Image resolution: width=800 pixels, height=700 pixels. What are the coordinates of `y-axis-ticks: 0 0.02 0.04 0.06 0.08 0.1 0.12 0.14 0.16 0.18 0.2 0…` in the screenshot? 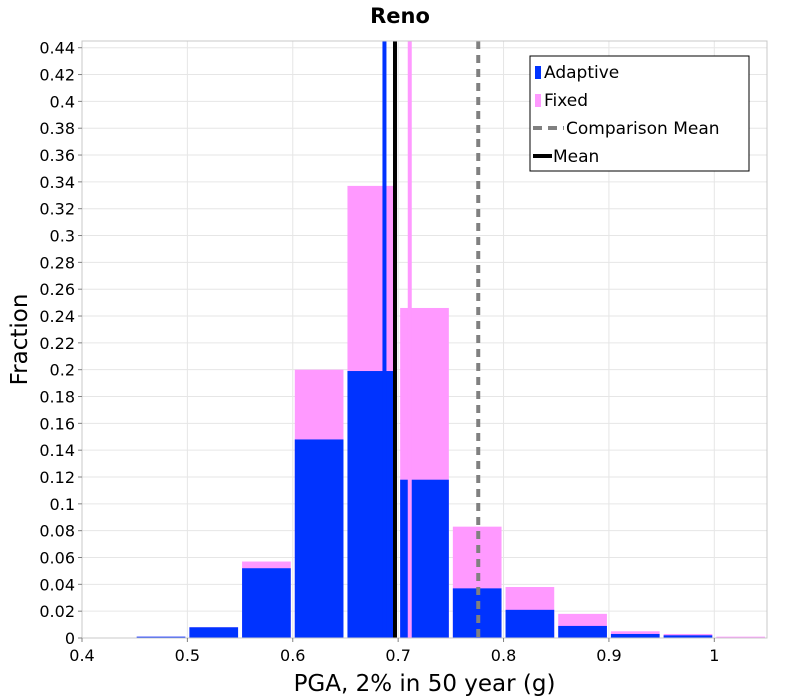 It's located at (60, 343).